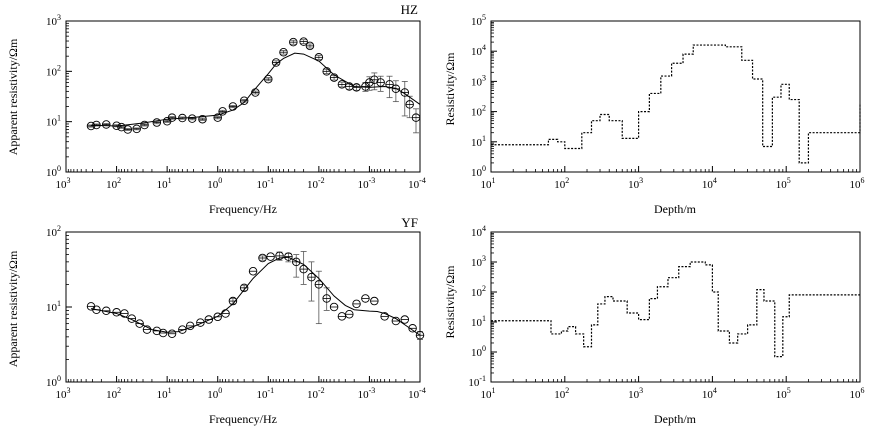 The image size is (878, 435). What do you see at coordinates (477, 381) in the screenshot?
I see `y-tick-label: 10⁻¹` at bounding box center [477, 381].